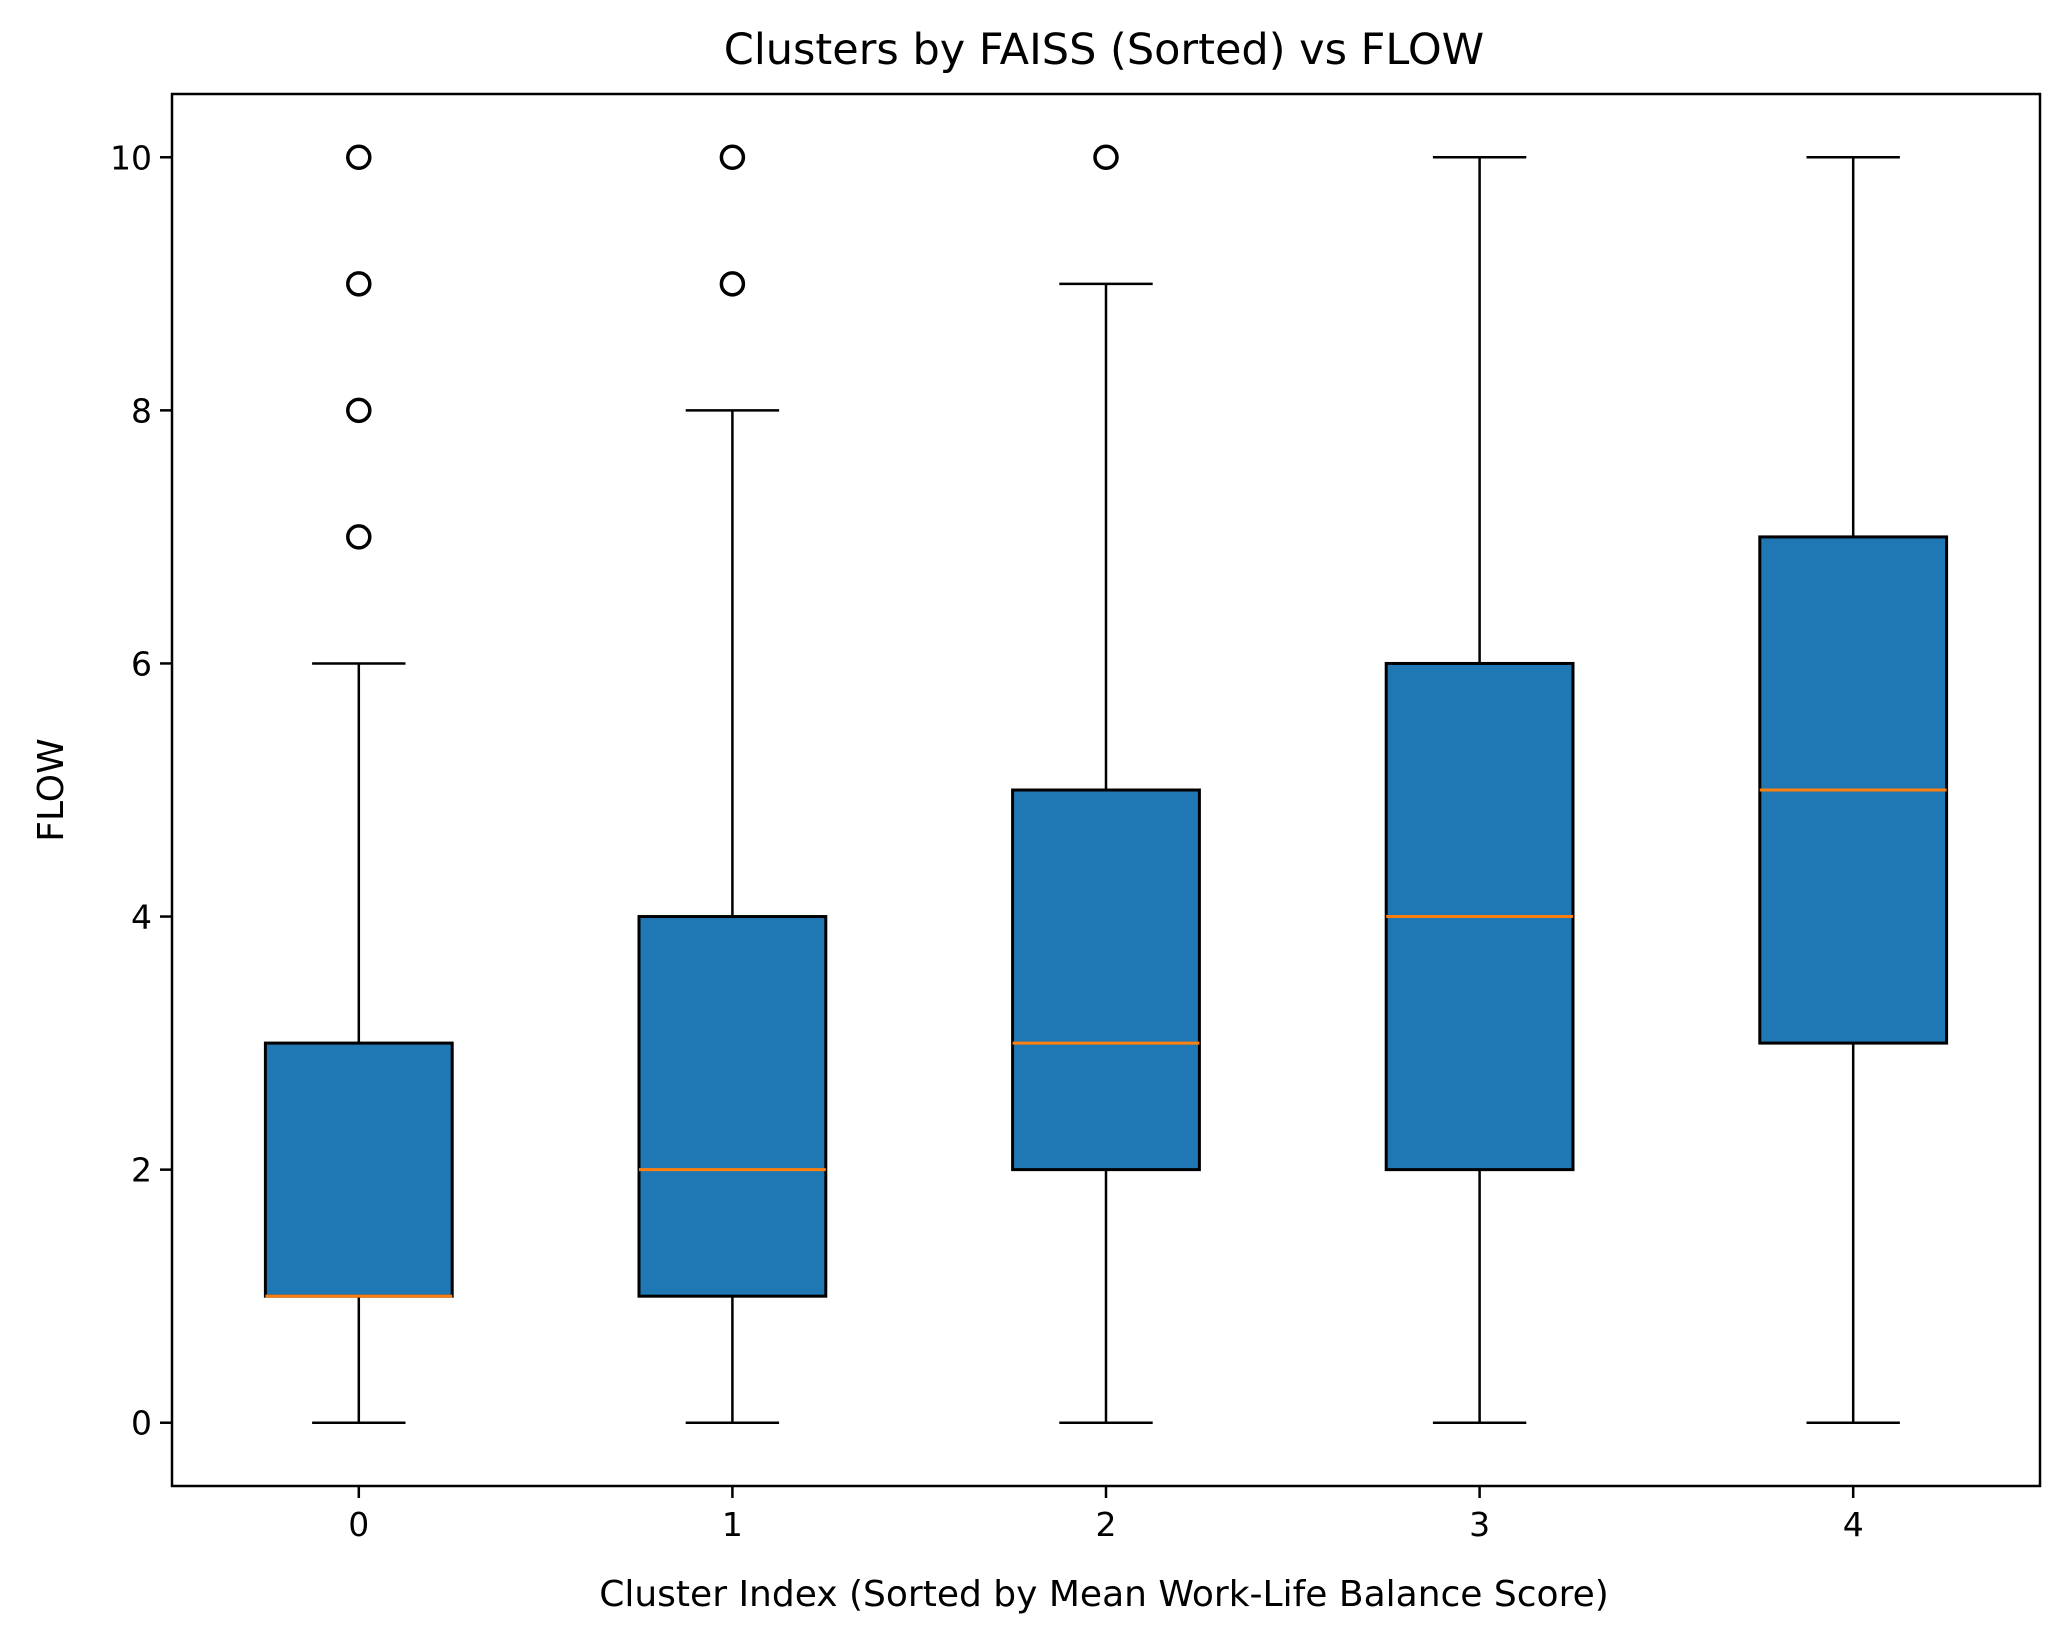 This screenshot has width=2060, height=1638. I want to click on y-axis-label: FLOW, so click(51, 789).